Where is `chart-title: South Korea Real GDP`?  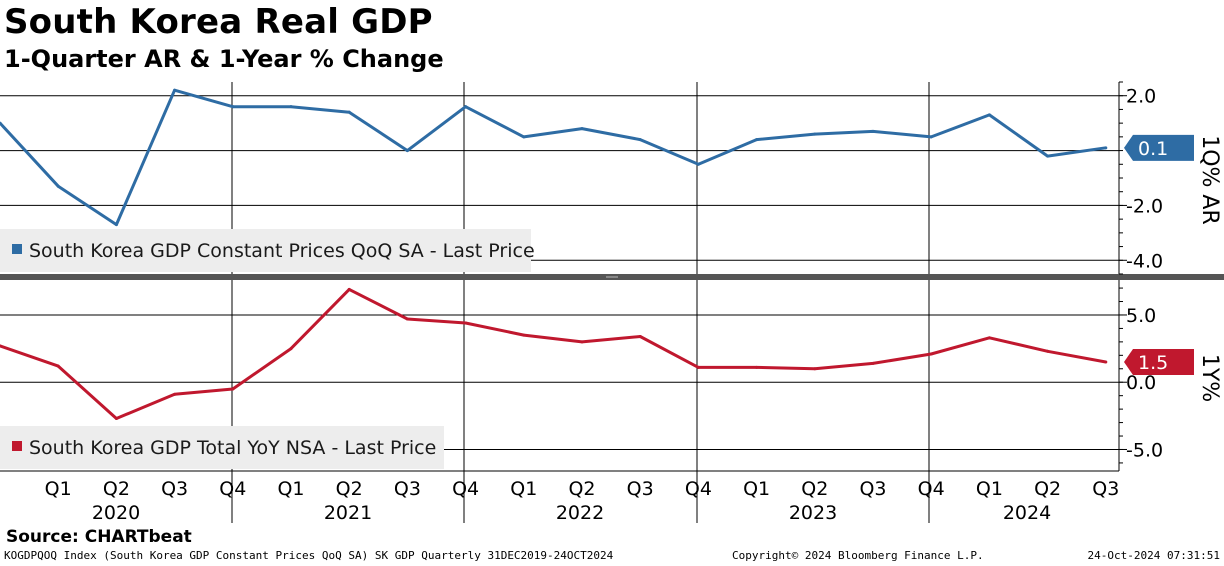 chart-title: South Korea Real GDP is located at coordinates (218, 22).